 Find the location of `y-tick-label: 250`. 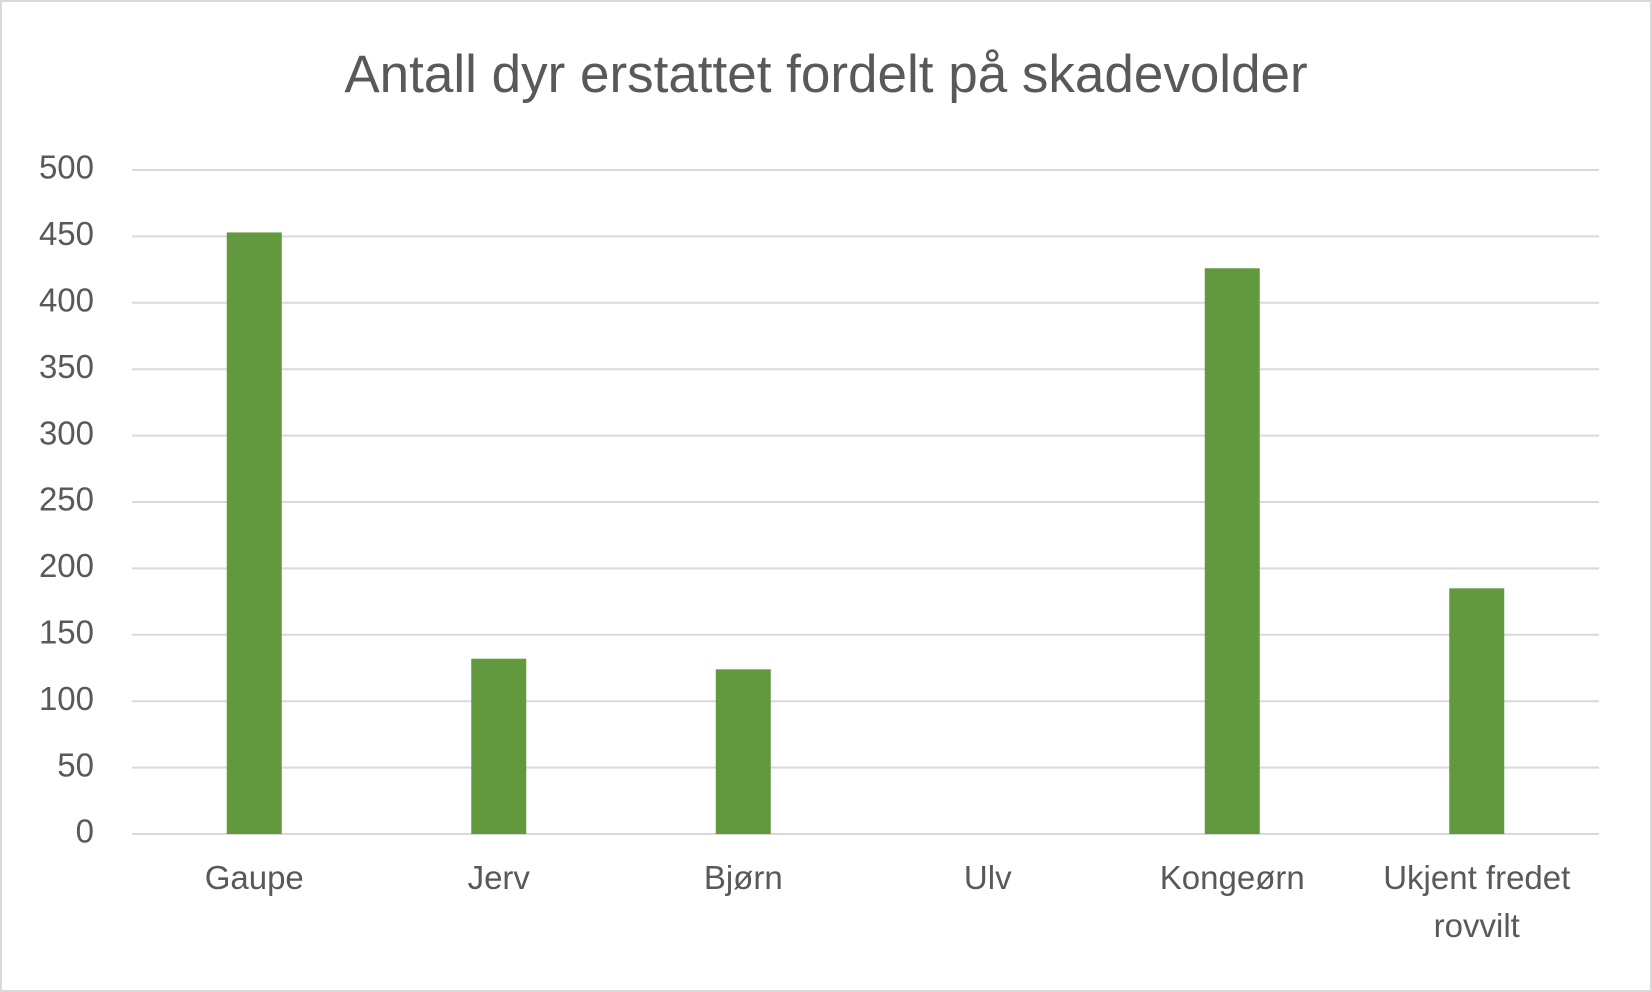

y-tick-label: 250 is located at coordinates (66, 499).